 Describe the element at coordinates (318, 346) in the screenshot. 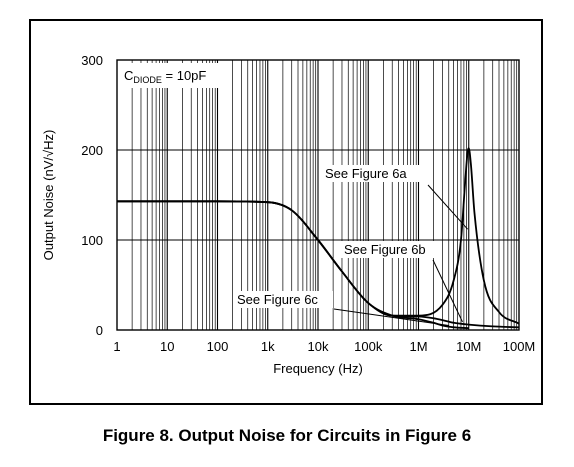

I see `x-tick-label: 10k` at that location.